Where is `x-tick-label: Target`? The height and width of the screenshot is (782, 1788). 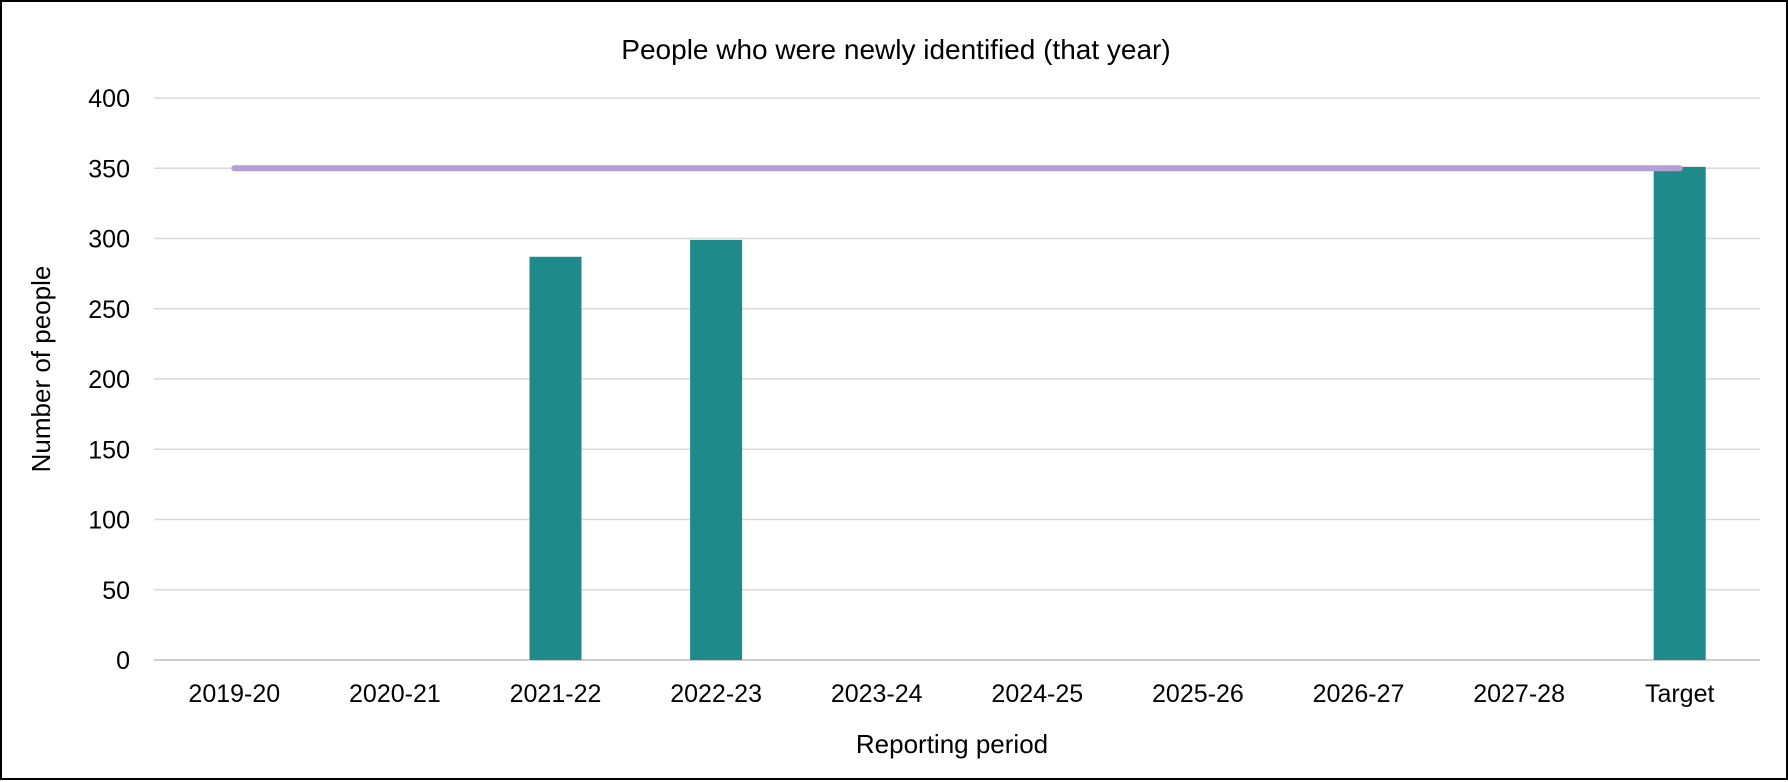
x-tick-label: Target is located at coordinates (1680, 694).